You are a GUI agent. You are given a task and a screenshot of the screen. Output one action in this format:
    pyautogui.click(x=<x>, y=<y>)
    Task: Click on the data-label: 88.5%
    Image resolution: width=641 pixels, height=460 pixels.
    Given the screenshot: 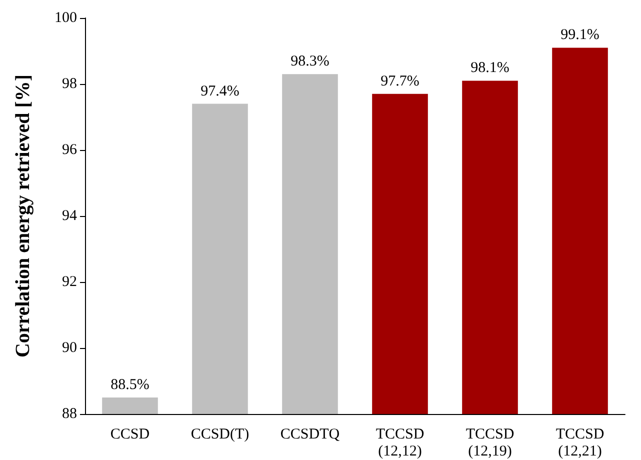 What is the action you would take?
    pyautogui.click(x=130, y=385)
    